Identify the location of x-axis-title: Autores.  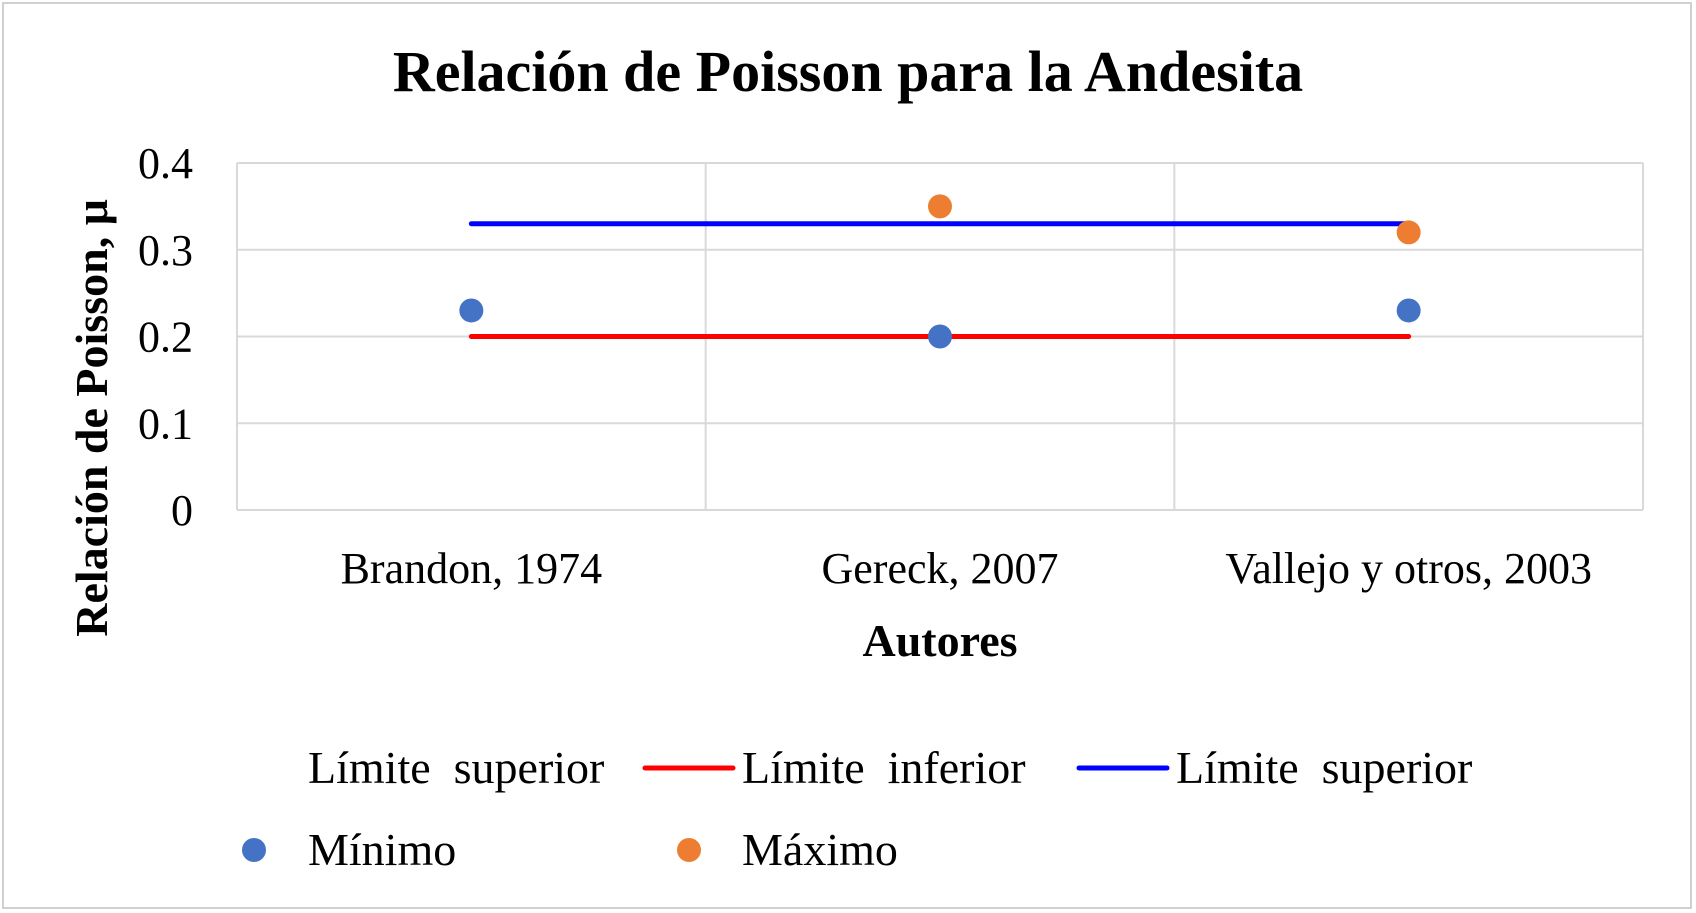
(939, 640).